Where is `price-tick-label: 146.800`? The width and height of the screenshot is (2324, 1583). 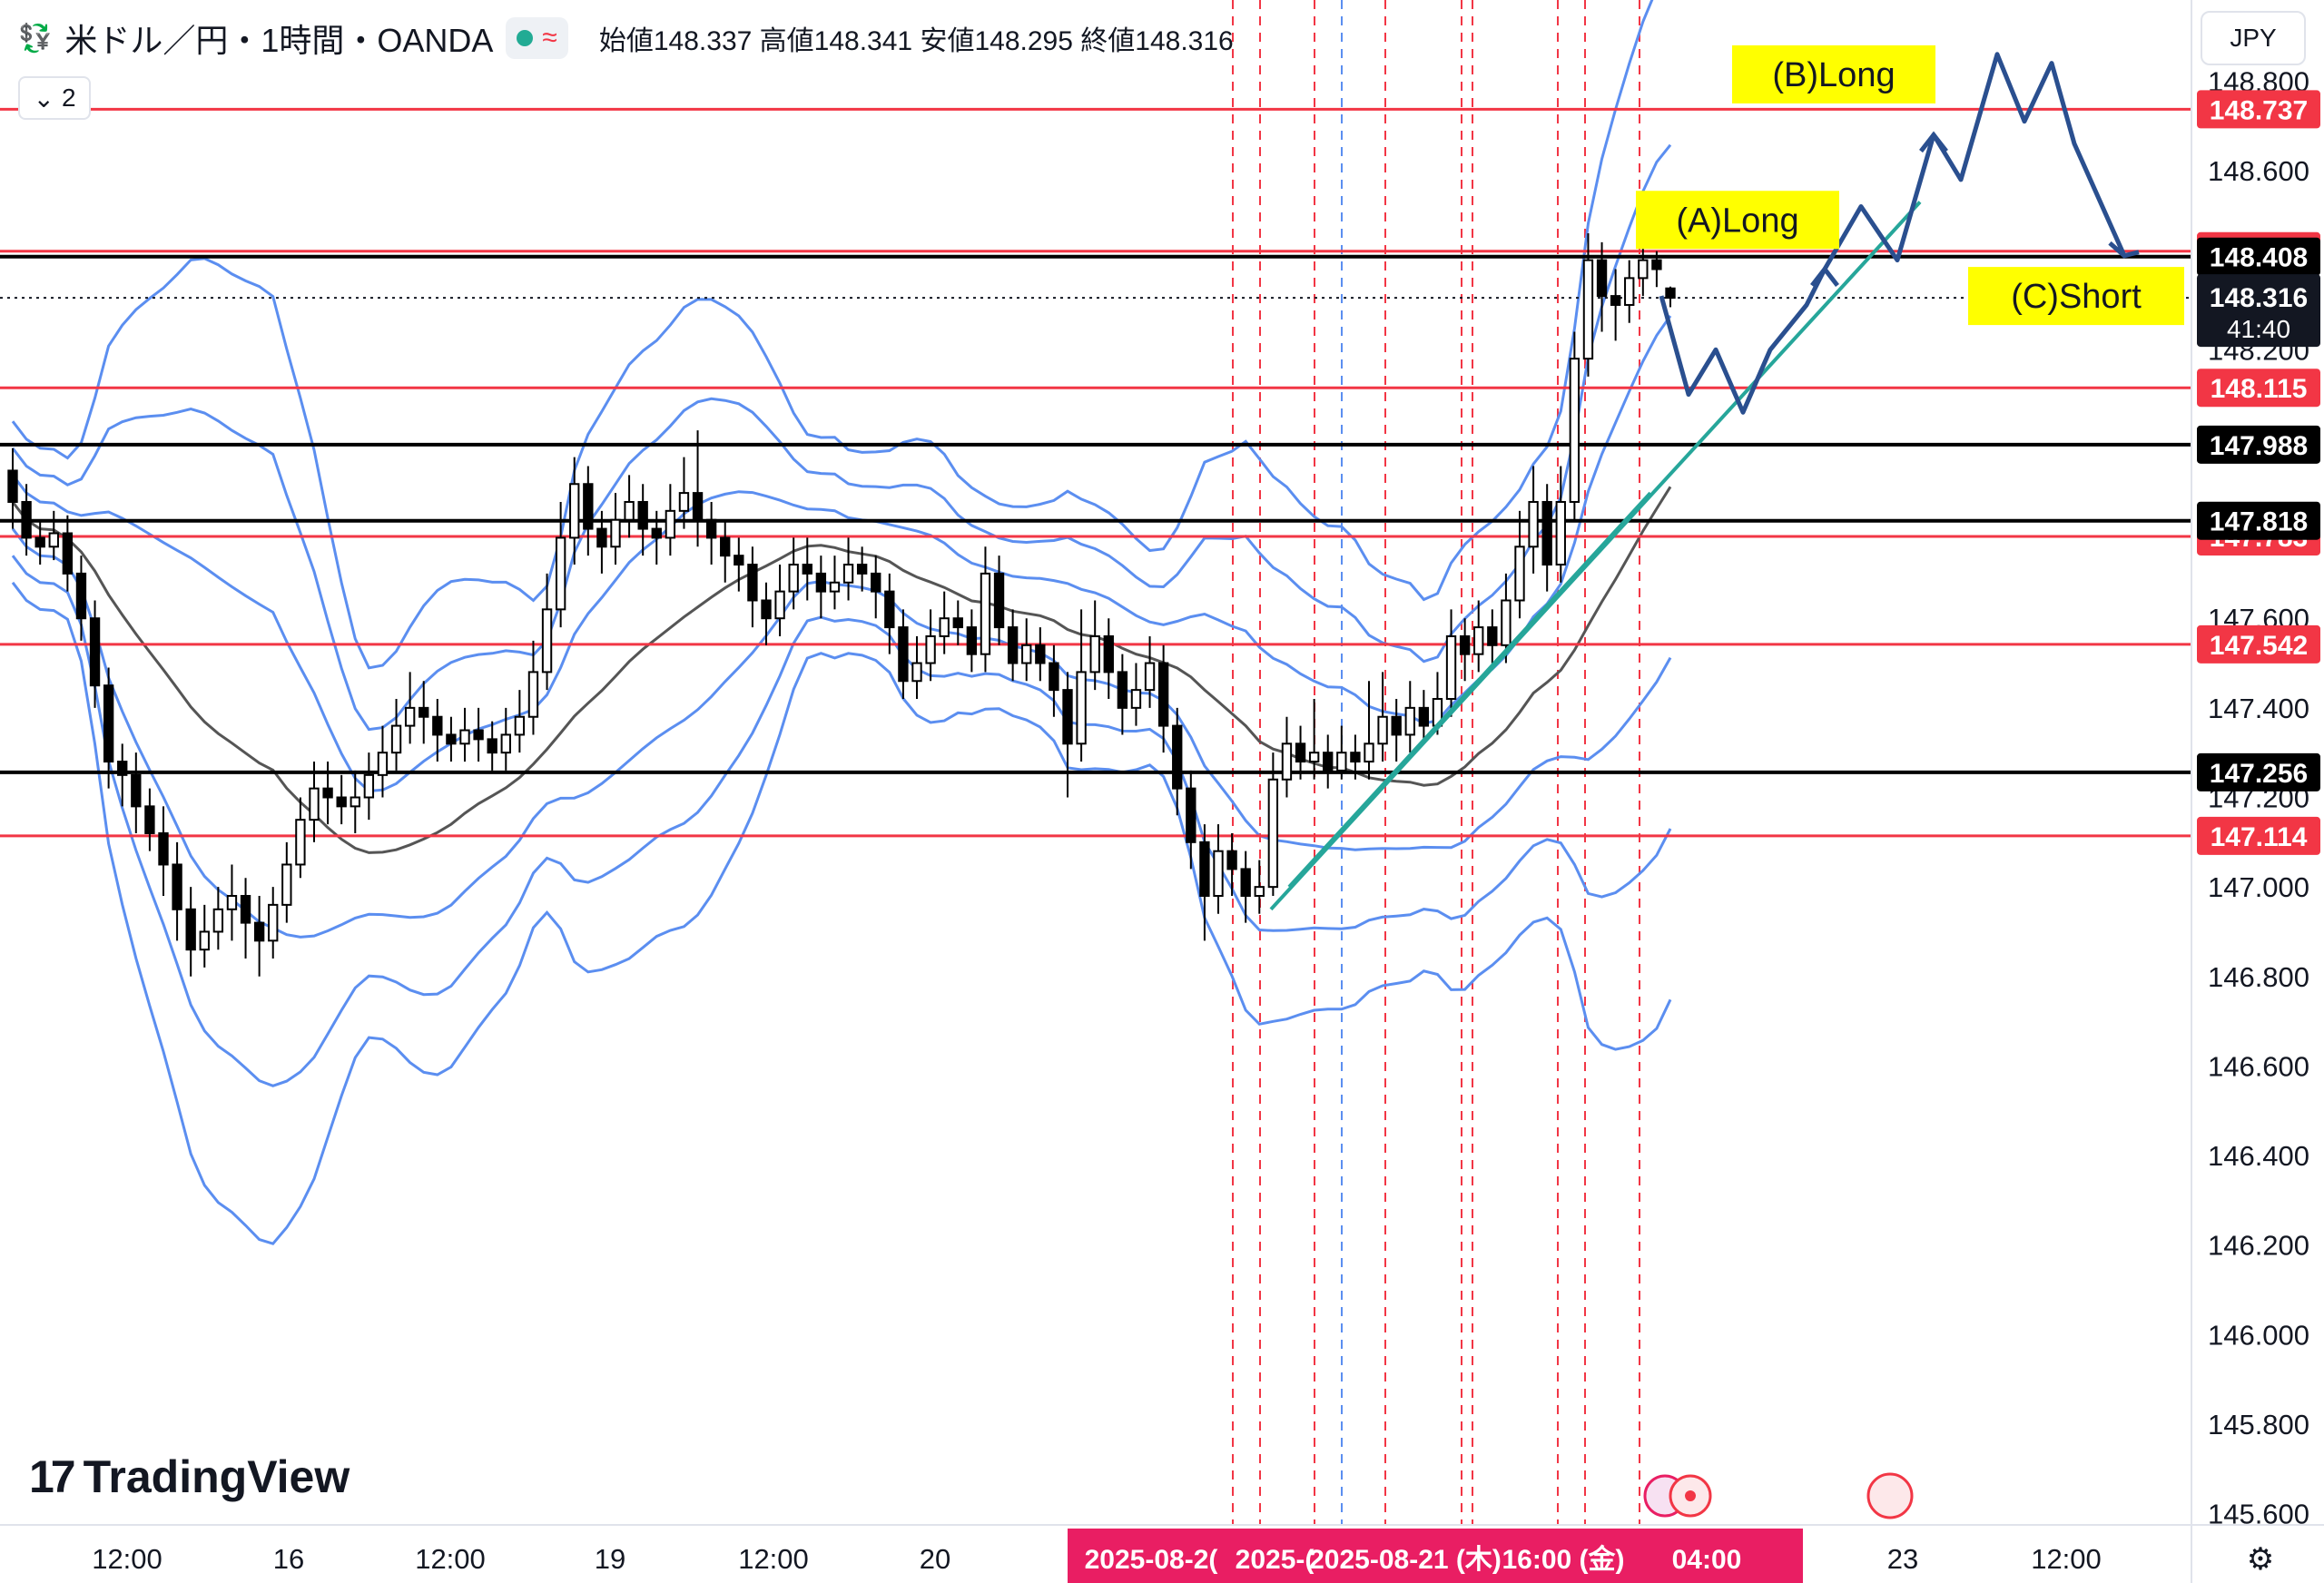
price-tick-label: 146.800 is located at coordinates (2258, 977).